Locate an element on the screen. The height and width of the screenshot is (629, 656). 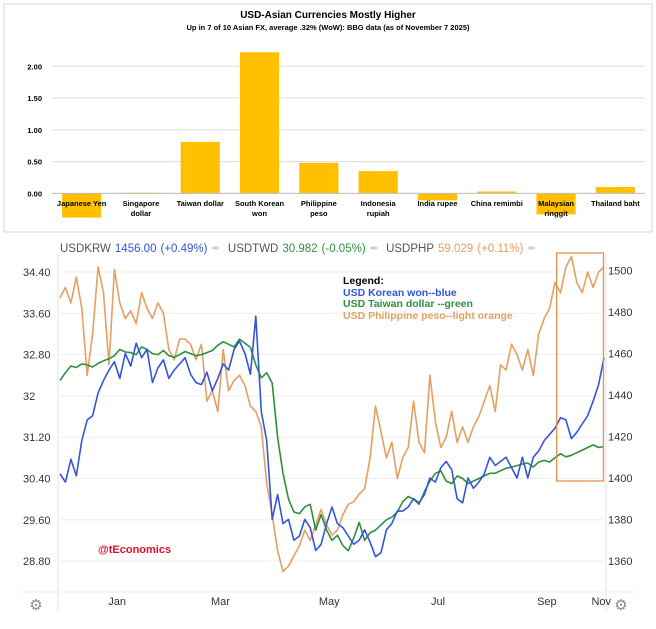
x-tick-label: Mar is located at coordinates (220, 602).